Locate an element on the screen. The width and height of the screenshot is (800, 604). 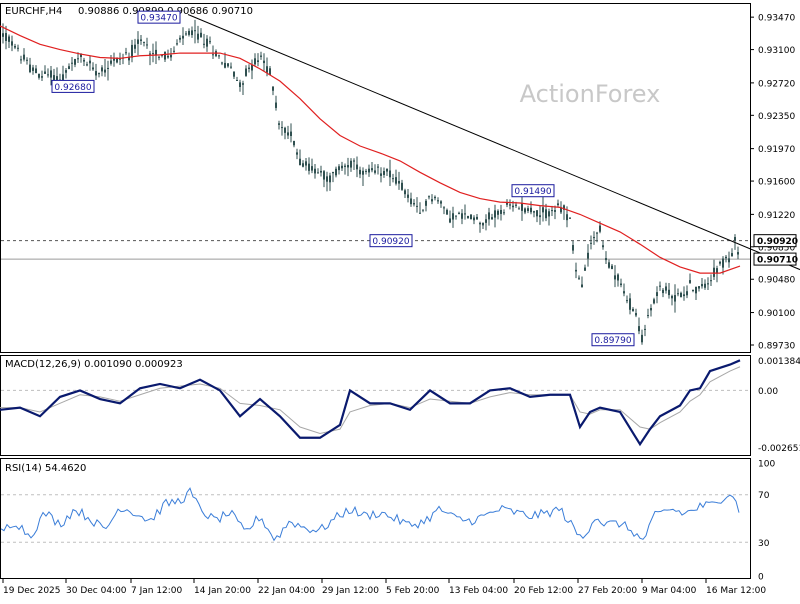
x-tick-label: 19 Dec 2025 is located at coordinates (32, 591).